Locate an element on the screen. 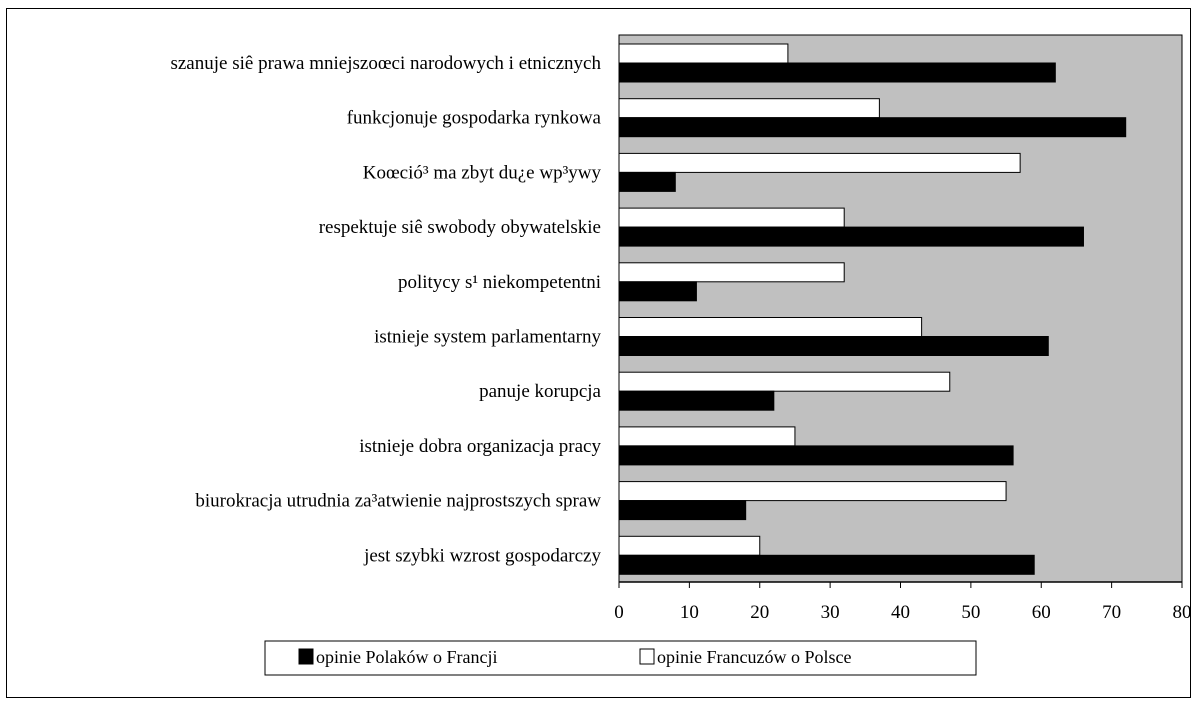 The height and width of the screenshot is (704, 1198). legend-label-polakow: opinie Polaków o Francji is located at coordinates (406, 657).